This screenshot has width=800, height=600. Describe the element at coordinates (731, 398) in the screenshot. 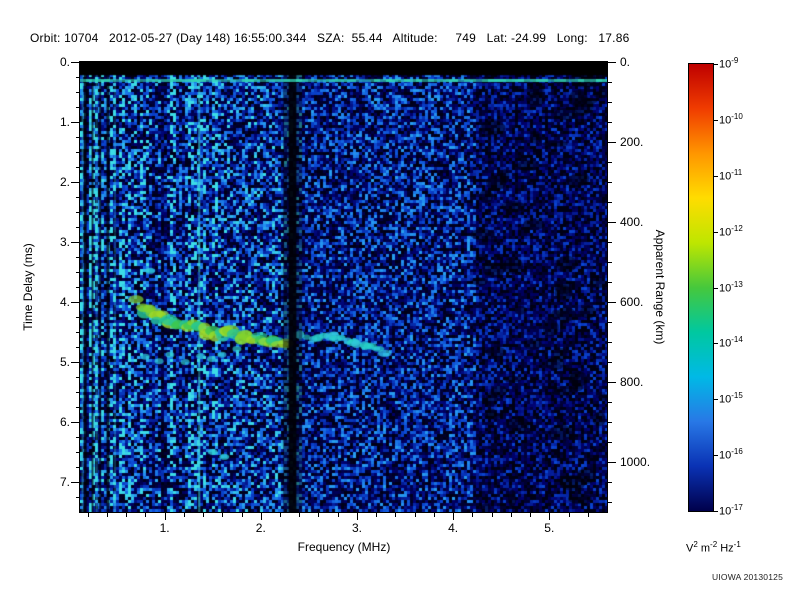

I see `colorbar-tick-label: 10-15` at that location.